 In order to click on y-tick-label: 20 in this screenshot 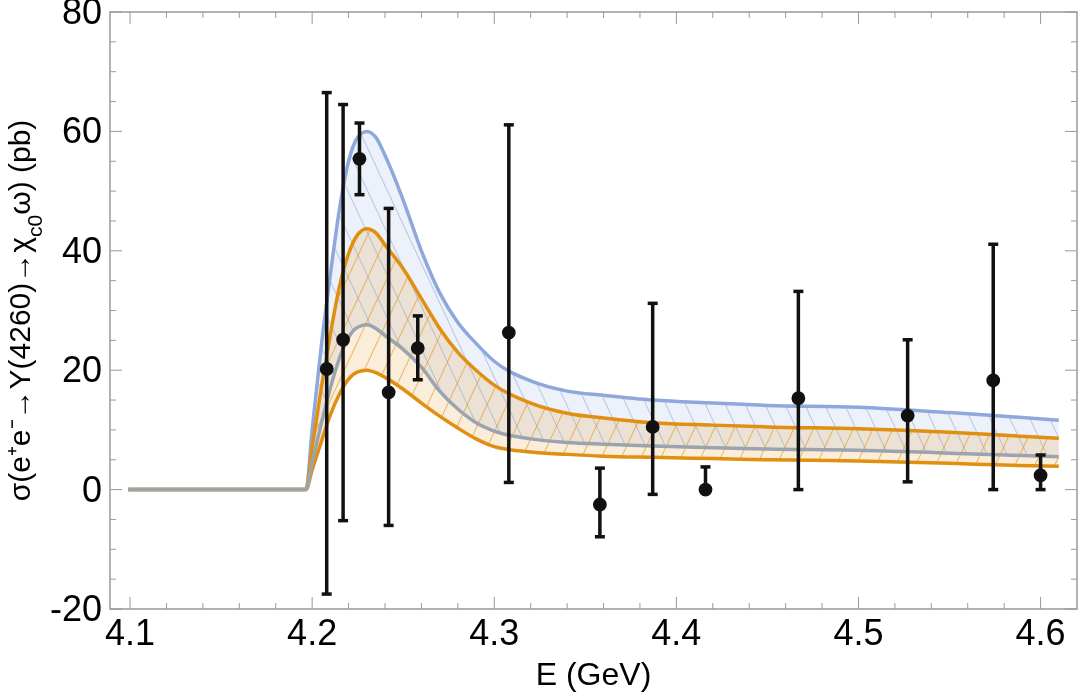, I will do `click(81, 370)`.